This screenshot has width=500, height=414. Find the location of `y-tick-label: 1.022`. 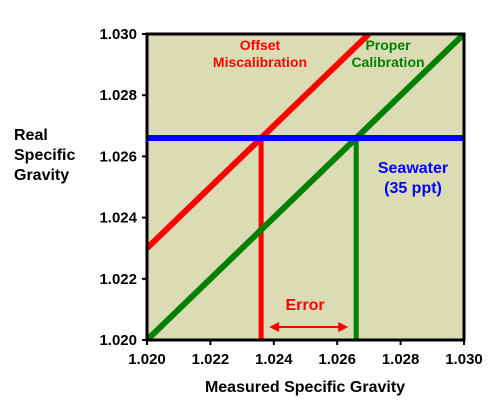

y-tick-label: 1.022 is located at coordinates (118, 279).